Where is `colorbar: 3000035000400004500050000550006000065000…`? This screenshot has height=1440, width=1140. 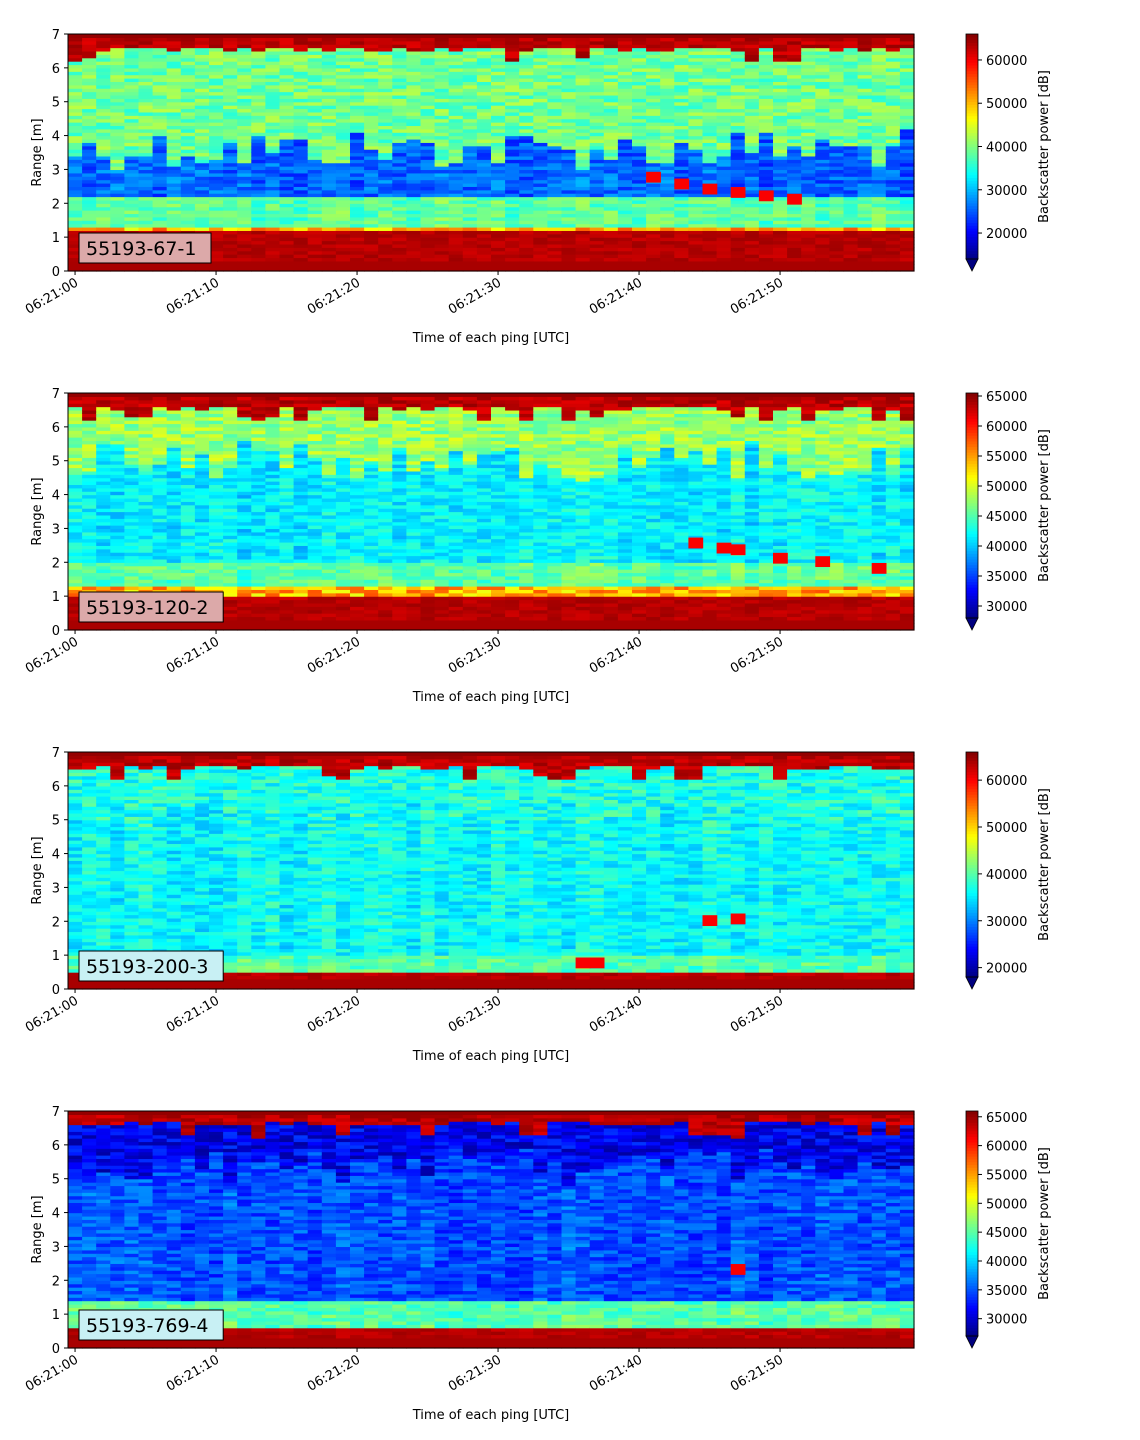 colorbar: 3000035000400004500050000550006000065000… is located at coordinates (1009, 510).